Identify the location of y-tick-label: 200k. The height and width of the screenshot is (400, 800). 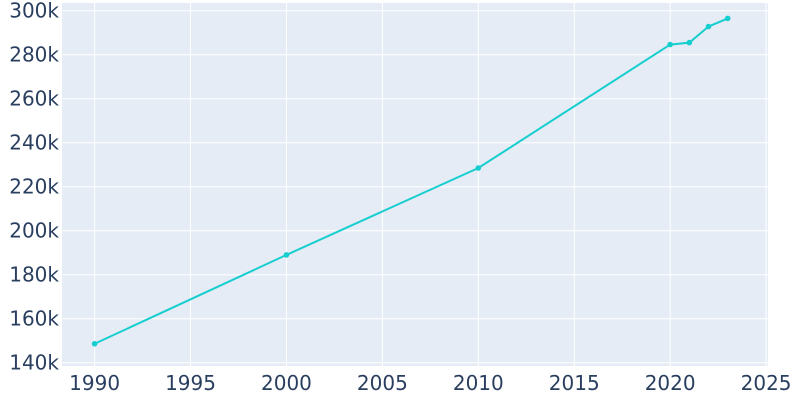
(34, 231).